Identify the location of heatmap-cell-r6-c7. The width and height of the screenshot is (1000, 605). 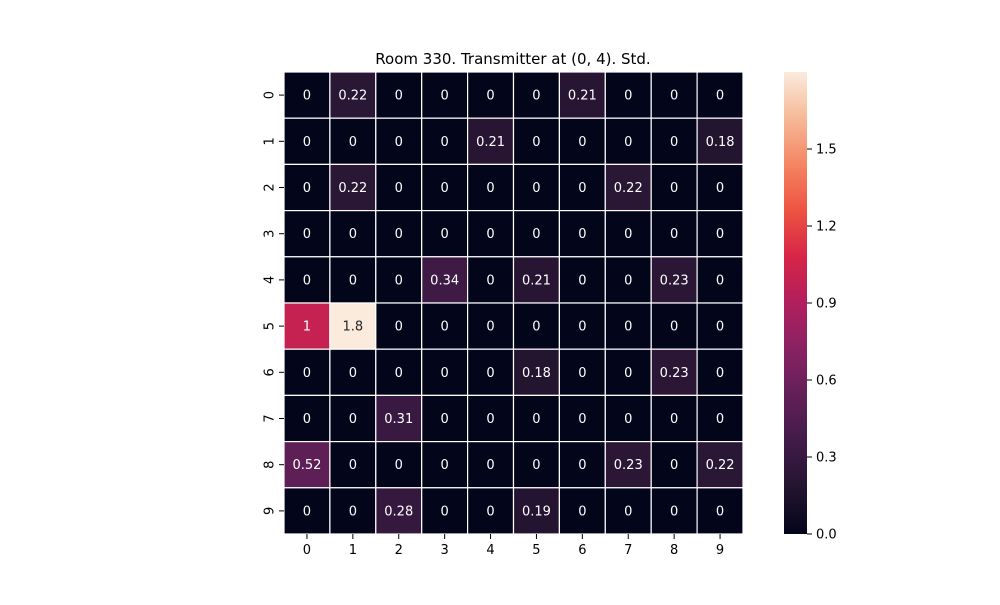
(628, 372).